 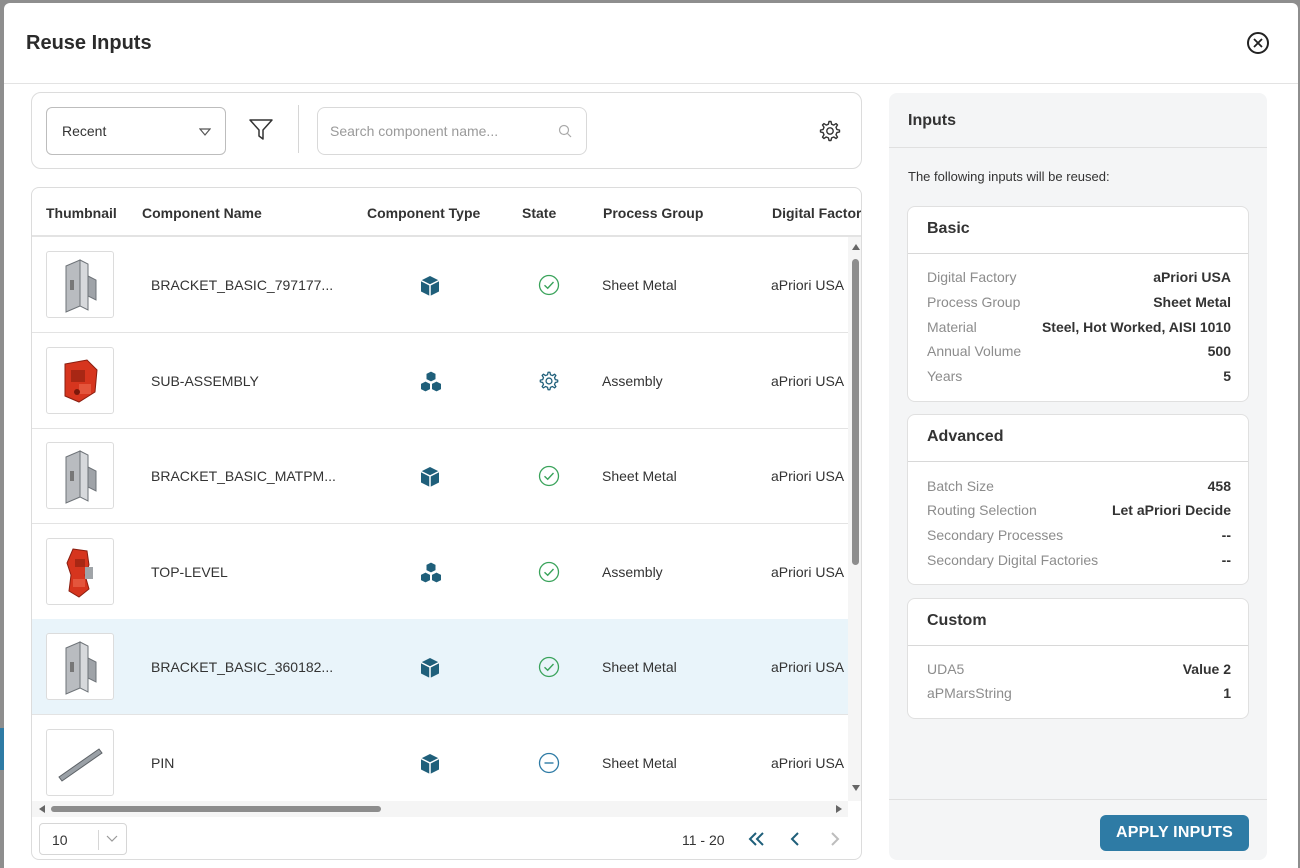 What do you see at coordinates (424, 213) in the screenshot?
I see `column-header-component-type: Component Type` at bounding box center [424, 213].